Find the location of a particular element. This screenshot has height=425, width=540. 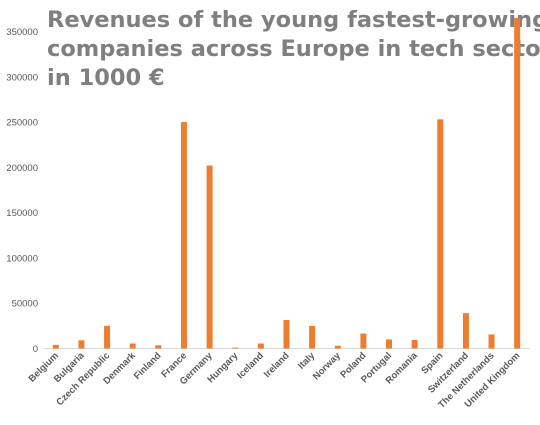

y-tick-label: 150000 is located at coordinates (22, 213).